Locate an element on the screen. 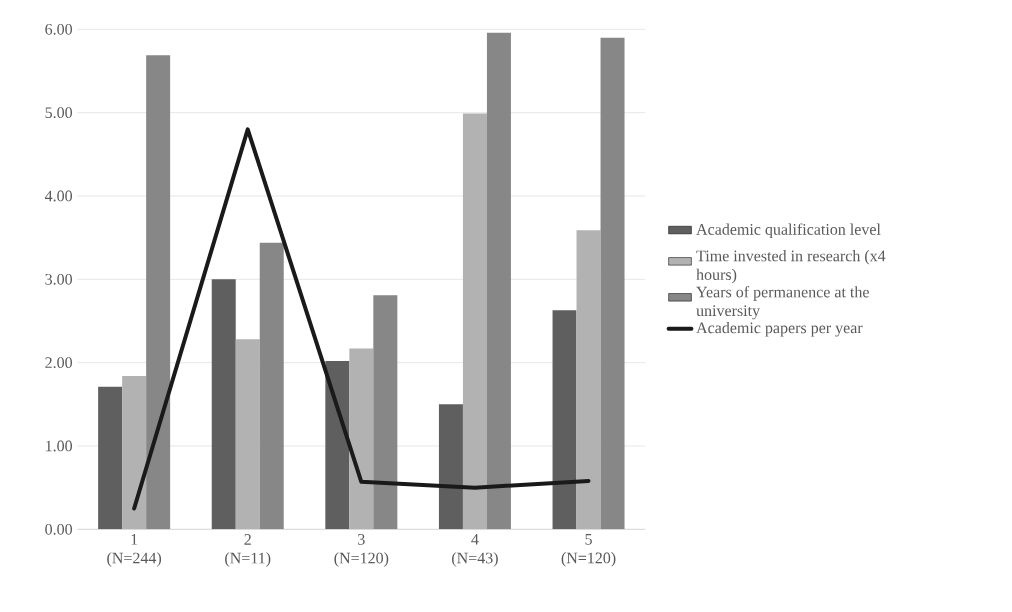 The width and height of the screenshot is (1012, 612). x-tick-label: 2 (N=11) is located at coordinates (248, 550).